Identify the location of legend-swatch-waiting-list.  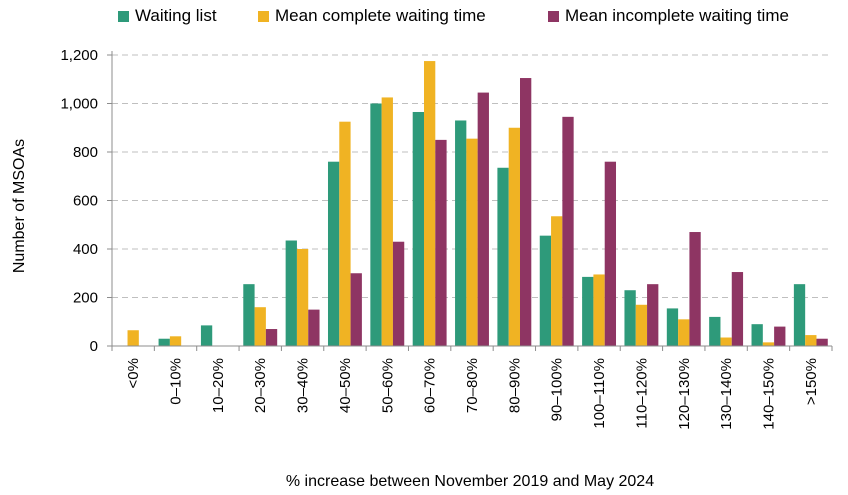
(123, 16).